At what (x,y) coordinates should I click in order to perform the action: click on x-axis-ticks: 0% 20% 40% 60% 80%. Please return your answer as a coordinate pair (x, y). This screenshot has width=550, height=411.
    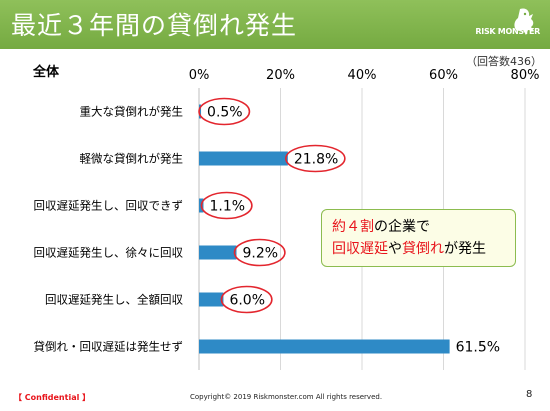
    Looking at the image, I should click on (364, 75).